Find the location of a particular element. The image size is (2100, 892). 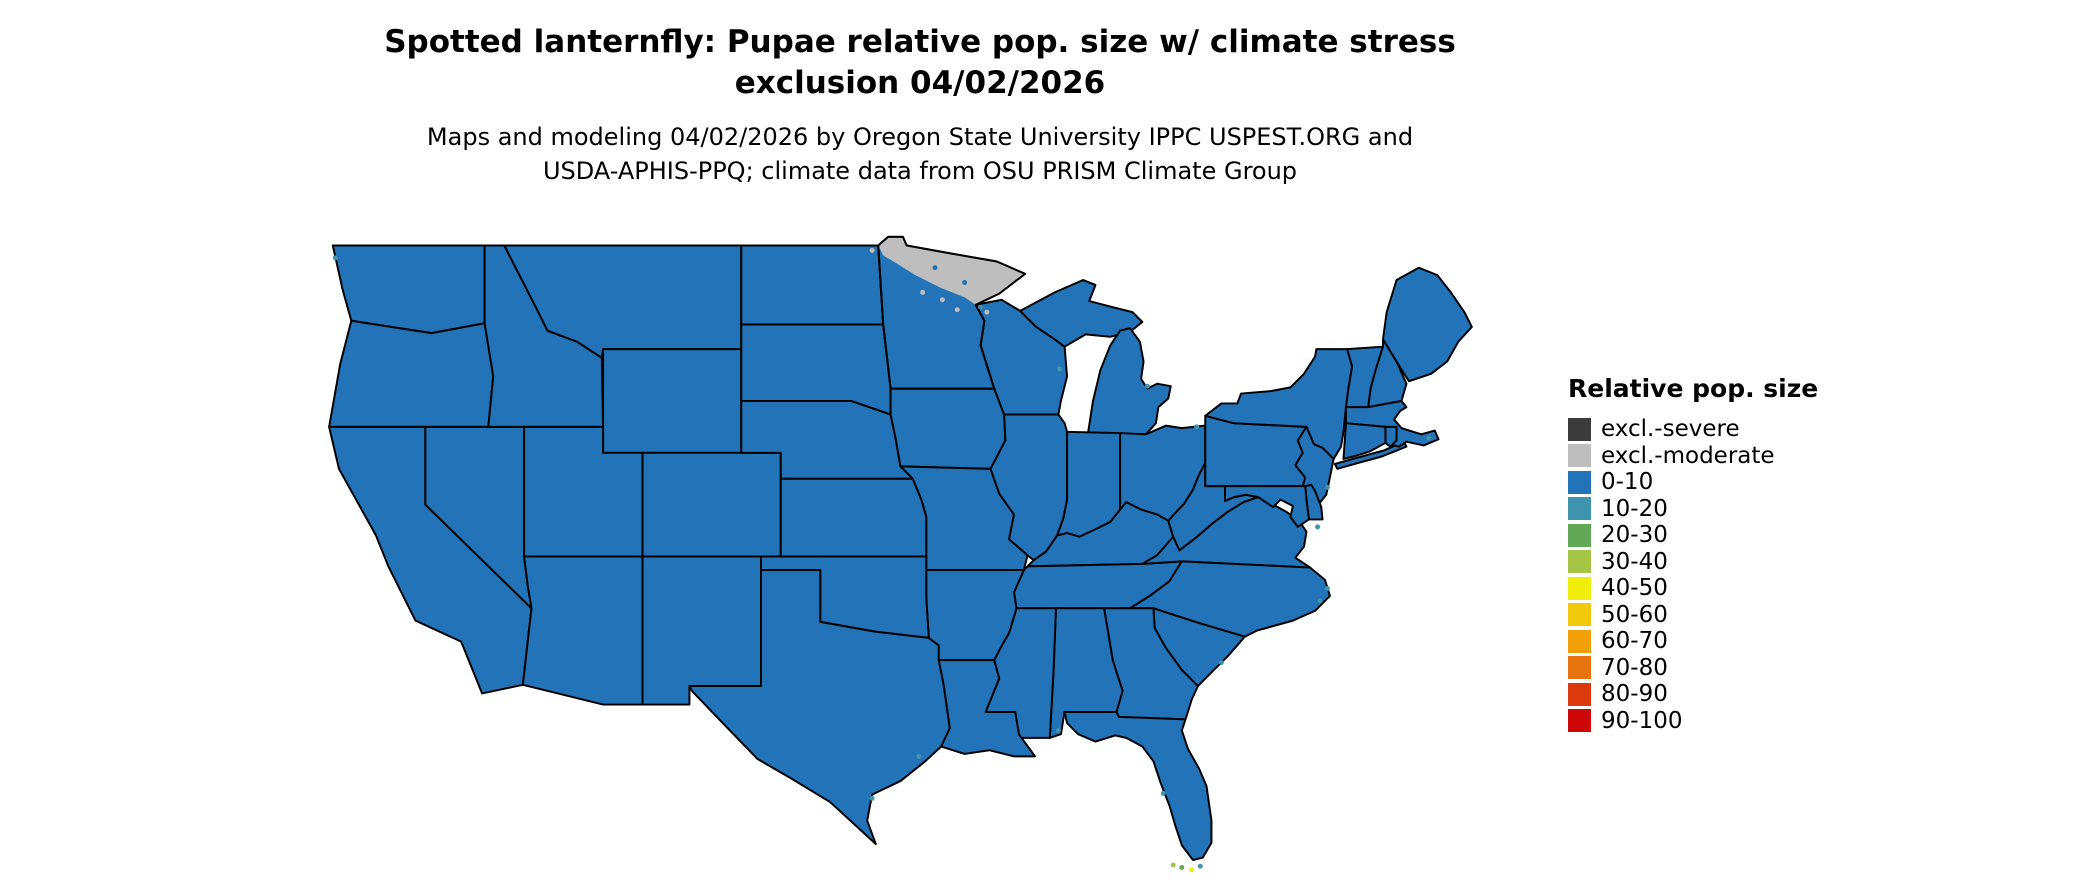

legend-label: 0-10 is located at coordinates (1627, 482).